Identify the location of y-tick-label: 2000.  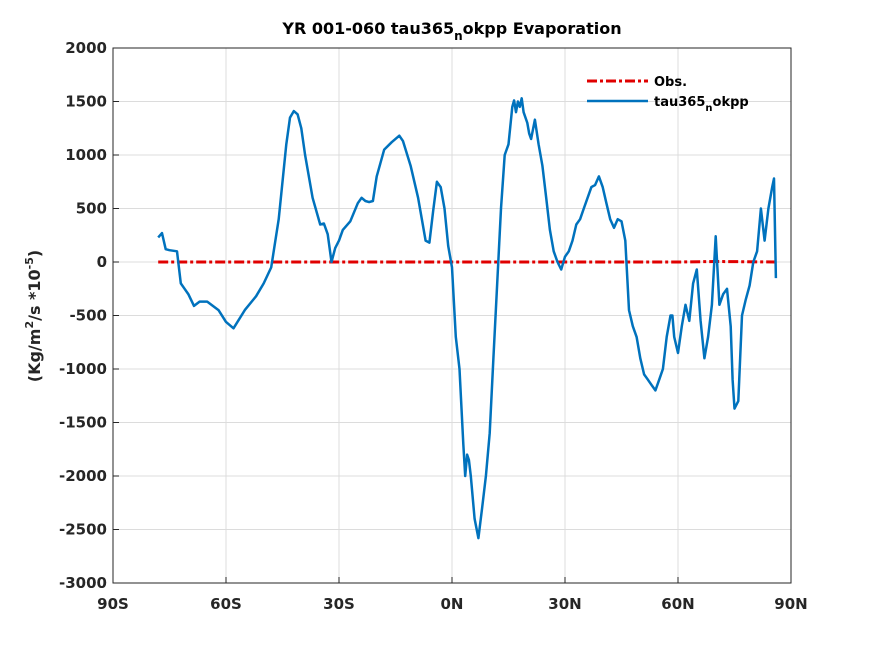
(86, 48).